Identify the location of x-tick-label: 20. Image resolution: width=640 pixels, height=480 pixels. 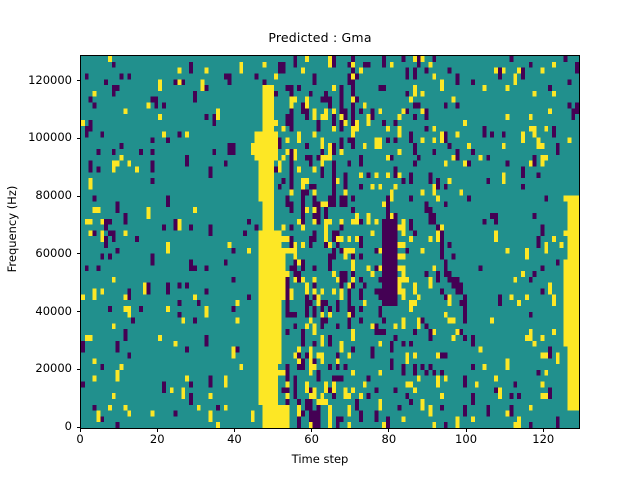
(157, 439).